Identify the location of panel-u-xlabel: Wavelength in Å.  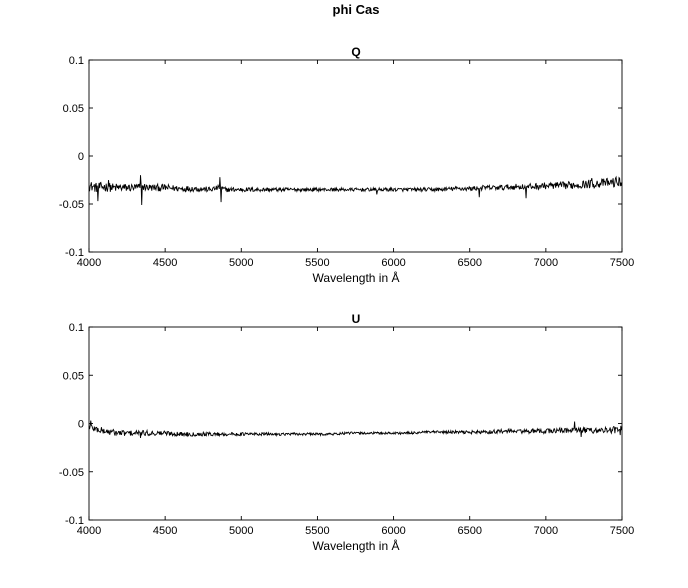
(356, 545).